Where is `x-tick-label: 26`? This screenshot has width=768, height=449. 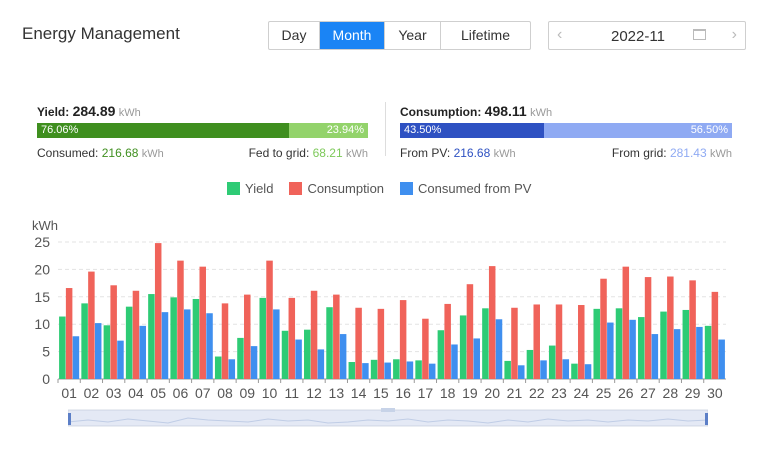
x-tick-label: 26 is located at coordinates (626, 393).